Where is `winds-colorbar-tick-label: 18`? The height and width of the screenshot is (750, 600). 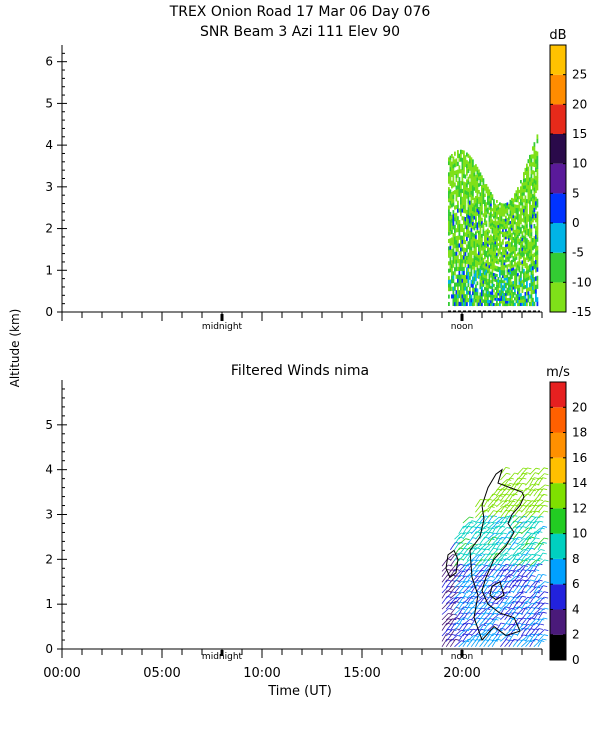 winds-colorbar-tick-label: 18 is located at coordinates (579, 433).